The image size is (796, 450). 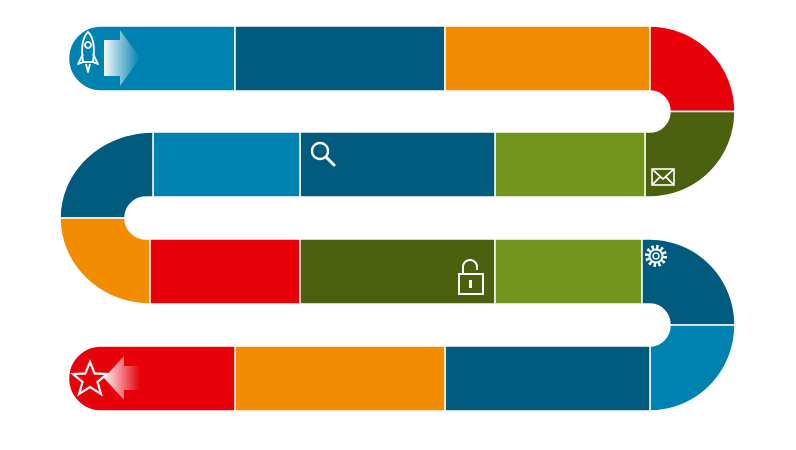 I want to click on gear-icon, so click(x=656, y=256).